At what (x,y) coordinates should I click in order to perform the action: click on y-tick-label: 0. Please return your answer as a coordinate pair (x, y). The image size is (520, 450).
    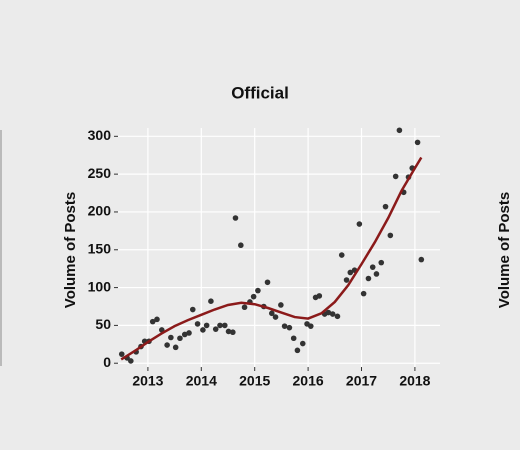
    Looking at the image, I should click on (107, 362).